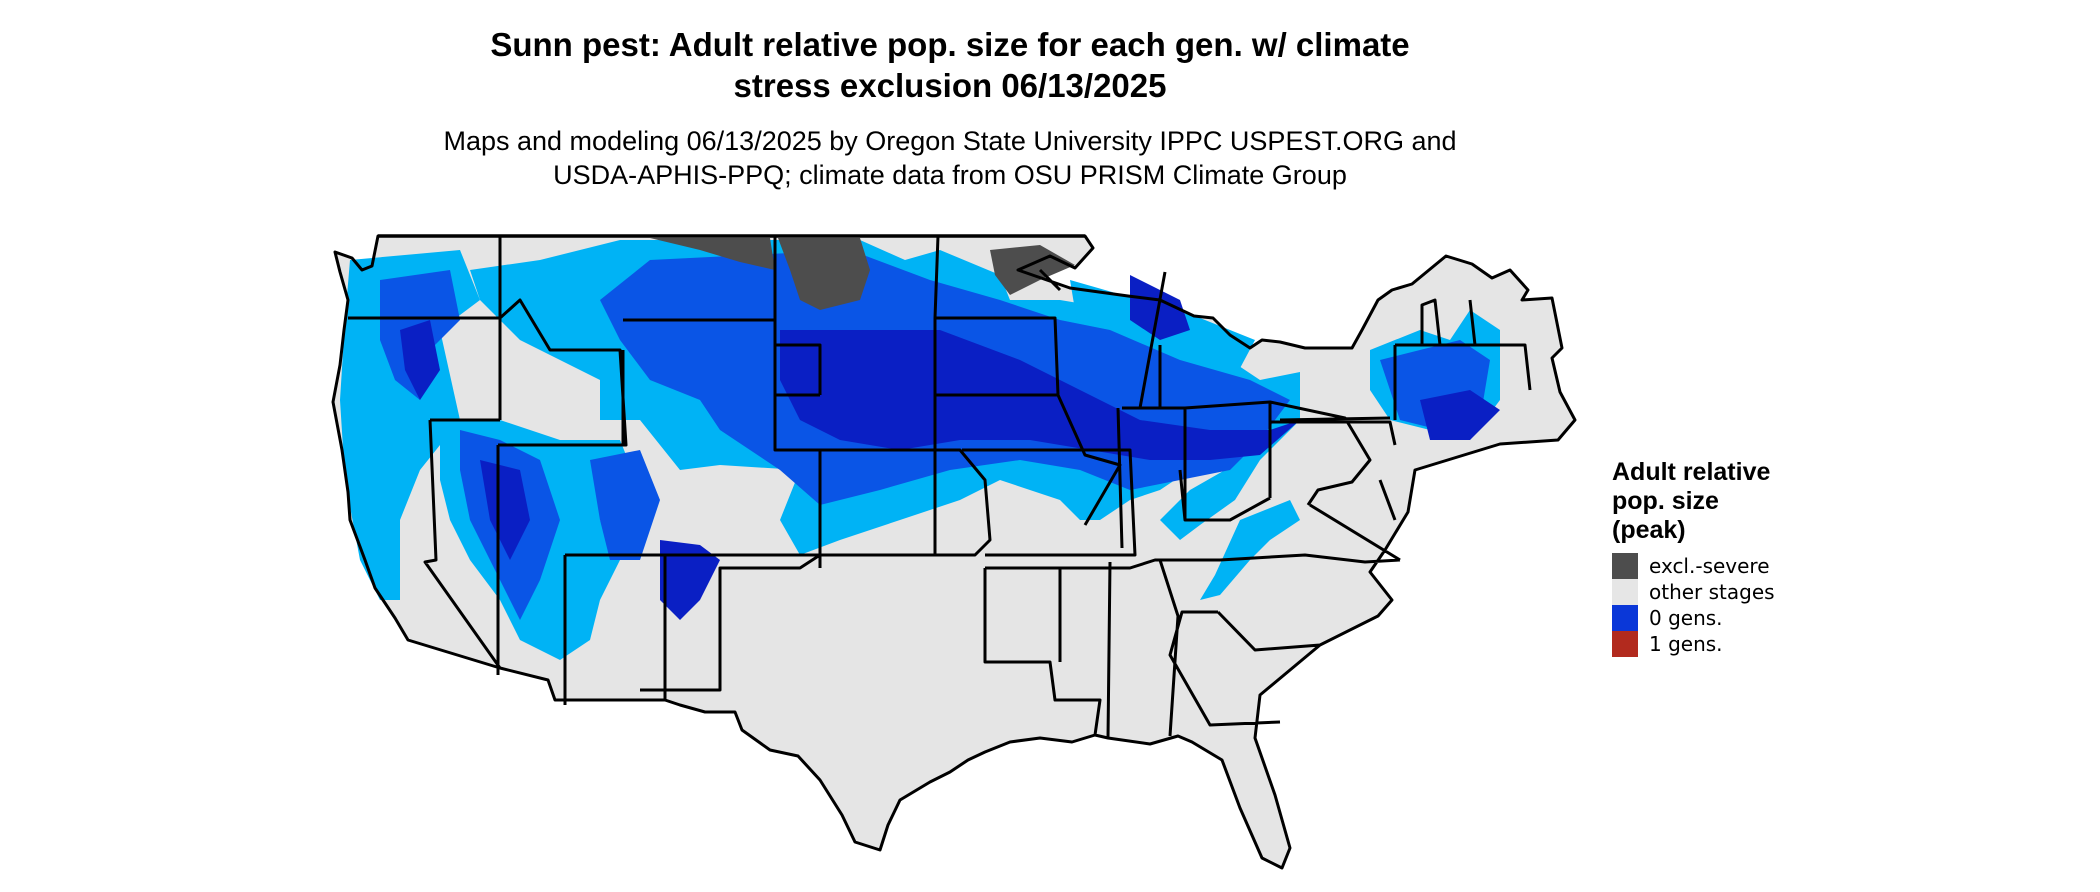 The width and height of the screenshot is (2100, 892). What do you see at coordinates (625, 505) in the screenshot?
I see `region-fill-mid-blue` at bounding box center [625, 505].